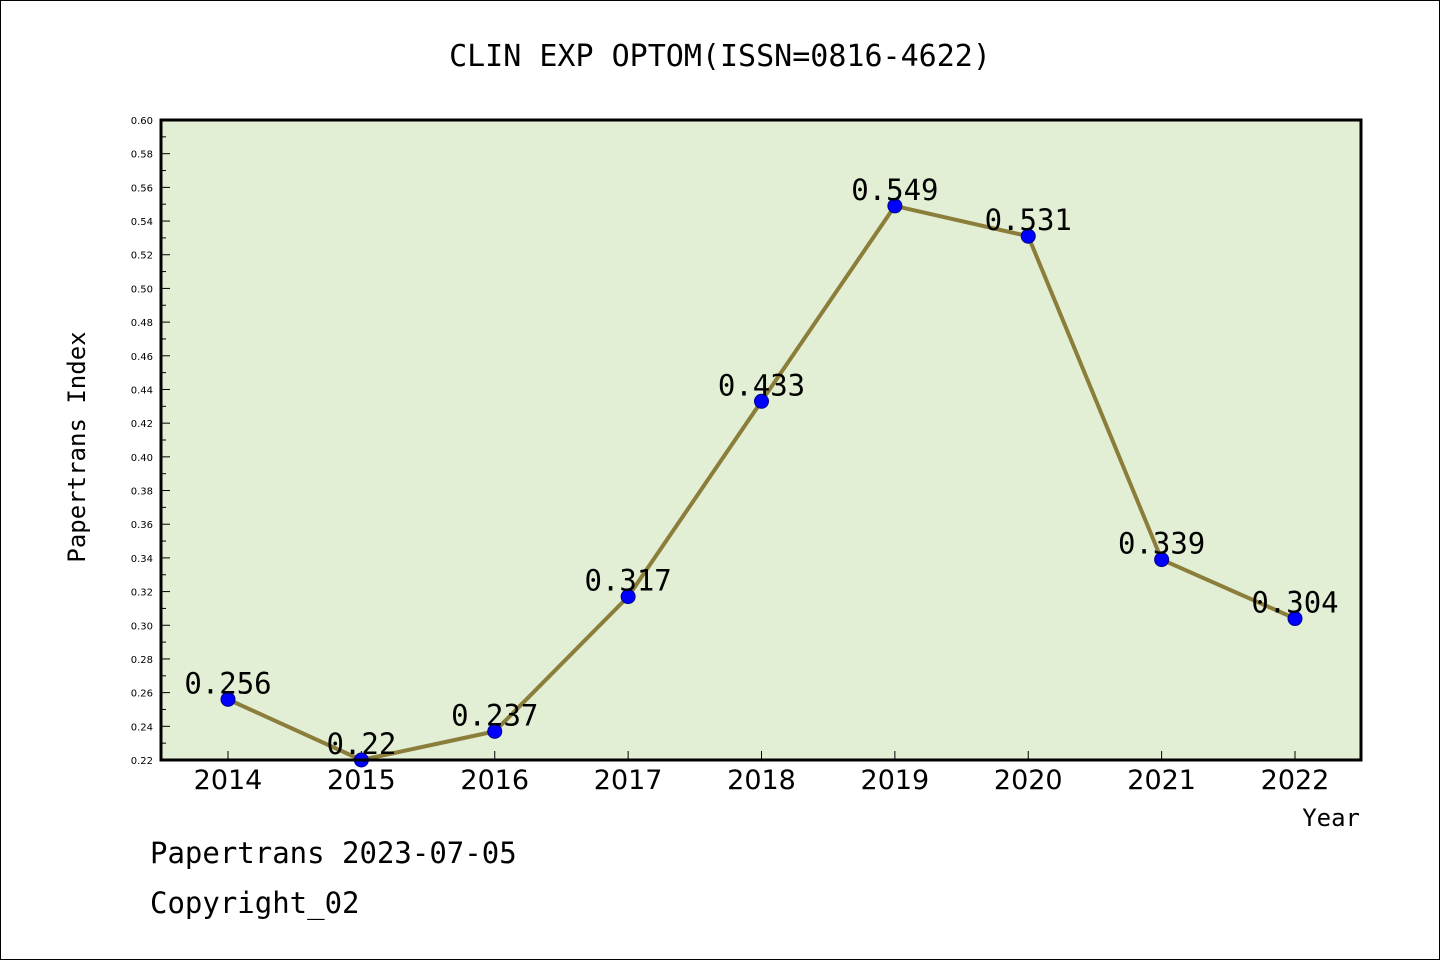 This screenshot has width=1440, height=960. What do you see at coordinates (1294, 603) in the screenshot?
I see `data-label: 0.304` at bounding box center [1294, 603].